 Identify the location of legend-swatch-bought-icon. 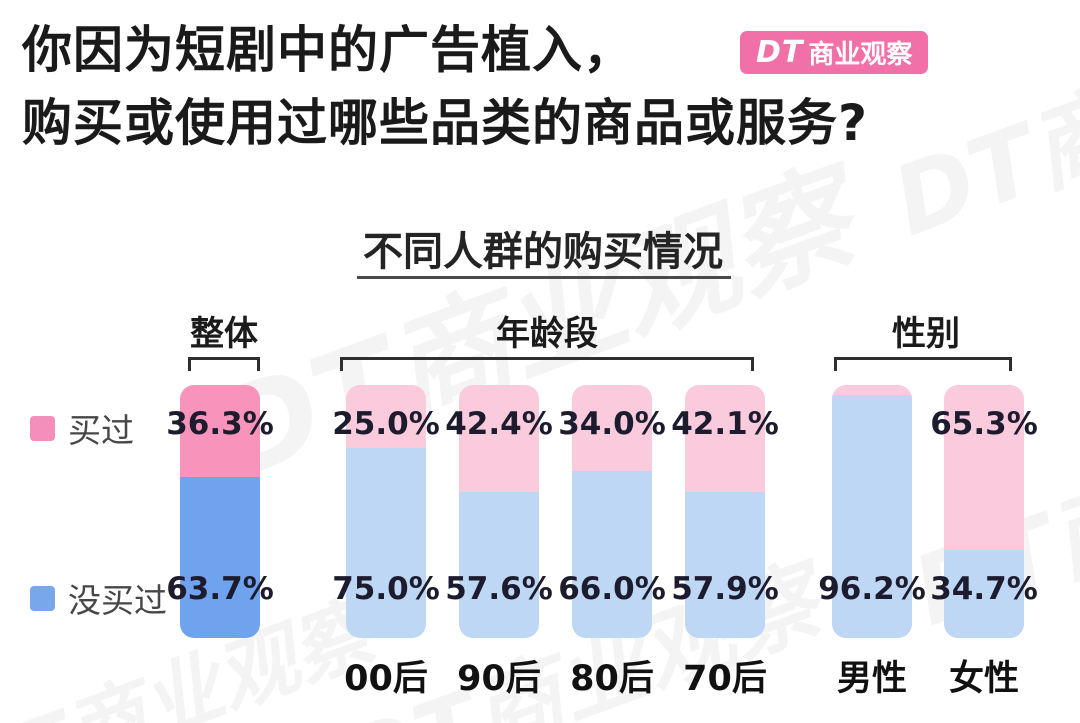
(42, 428).